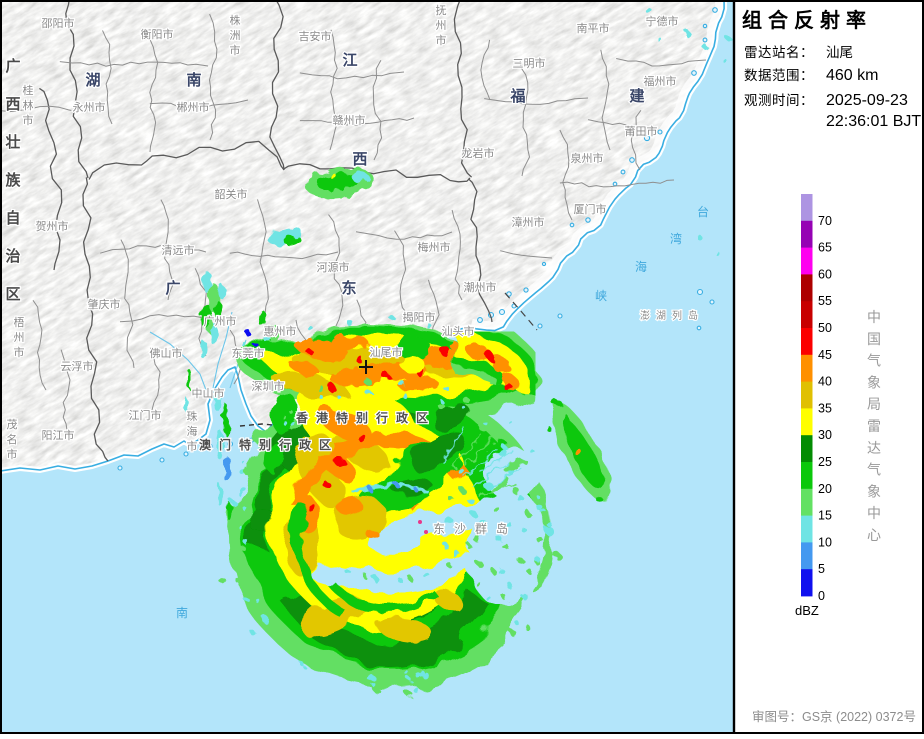  What do you see at coordinates (12, 142) in the screenshot?
I see `svg-text: 壮` at bounding box center [12, 142].